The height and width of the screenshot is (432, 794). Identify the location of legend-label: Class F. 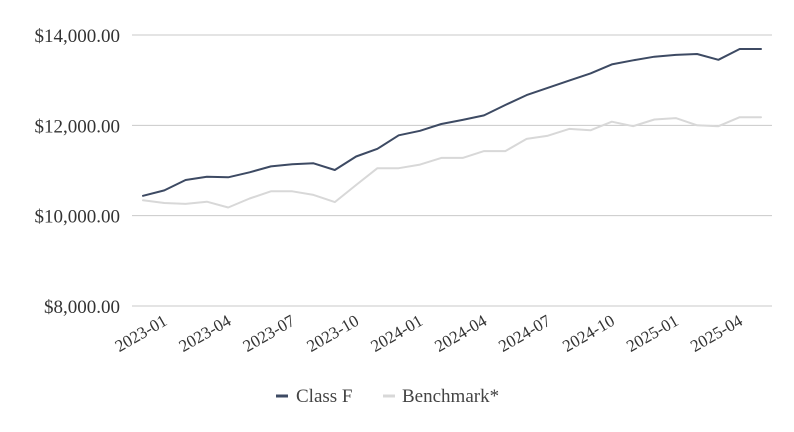
(324, 396).